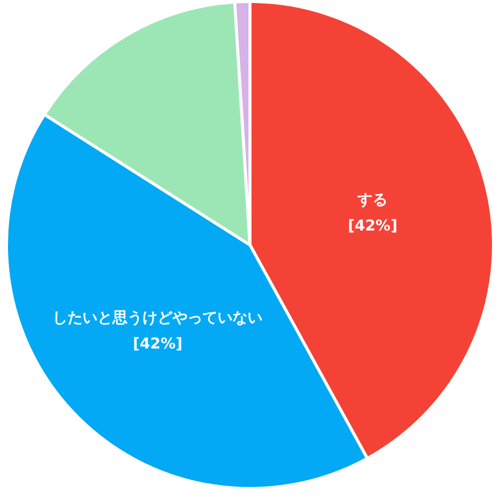 Image resolution: width=500 pixels, height=500 pixels. I want to click on slice-label: したいと思うけどやっていない, so click(157, 317).